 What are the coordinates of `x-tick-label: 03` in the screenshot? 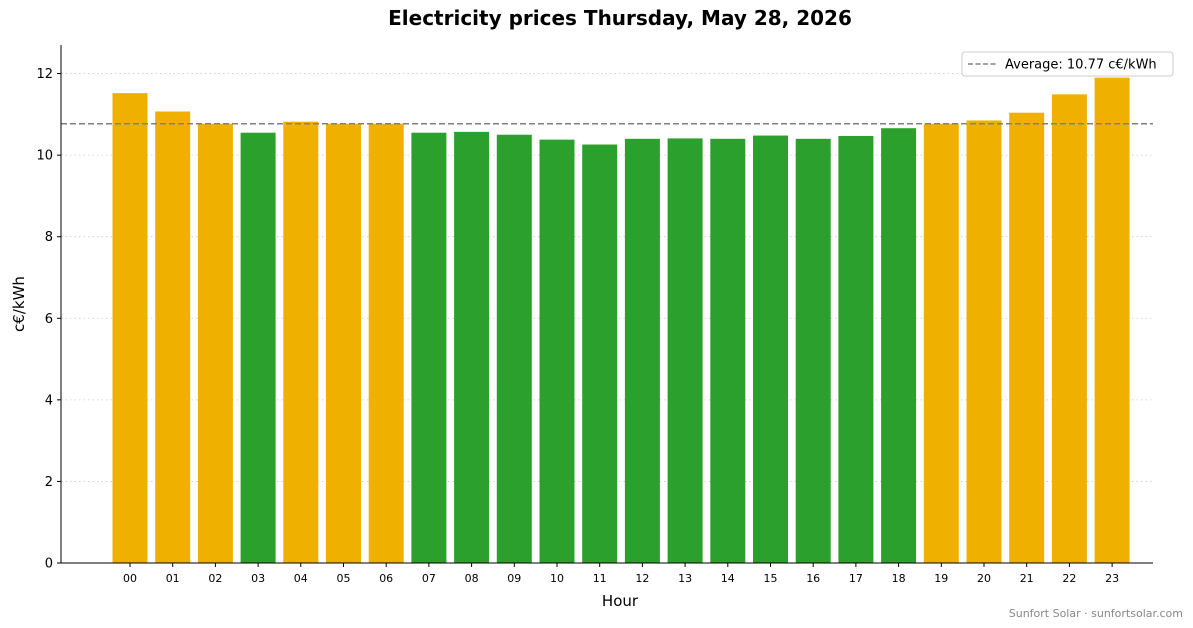 It's located at (258, 578).